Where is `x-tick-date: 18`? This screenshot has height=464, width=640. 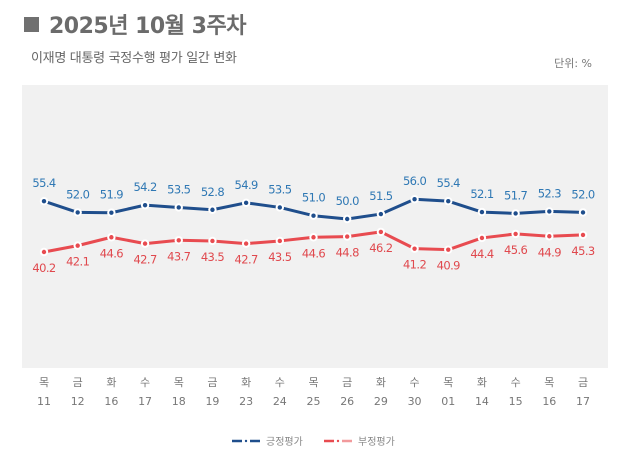 x-tick-date: 18 is located at coordinates (179, 401).